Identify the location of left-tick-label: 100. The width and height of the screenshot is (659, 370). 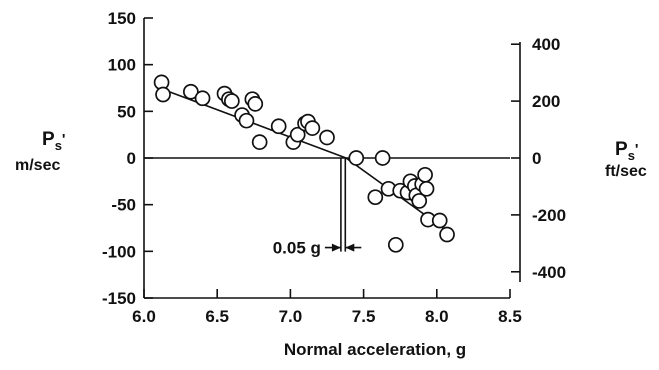
(122, 65).